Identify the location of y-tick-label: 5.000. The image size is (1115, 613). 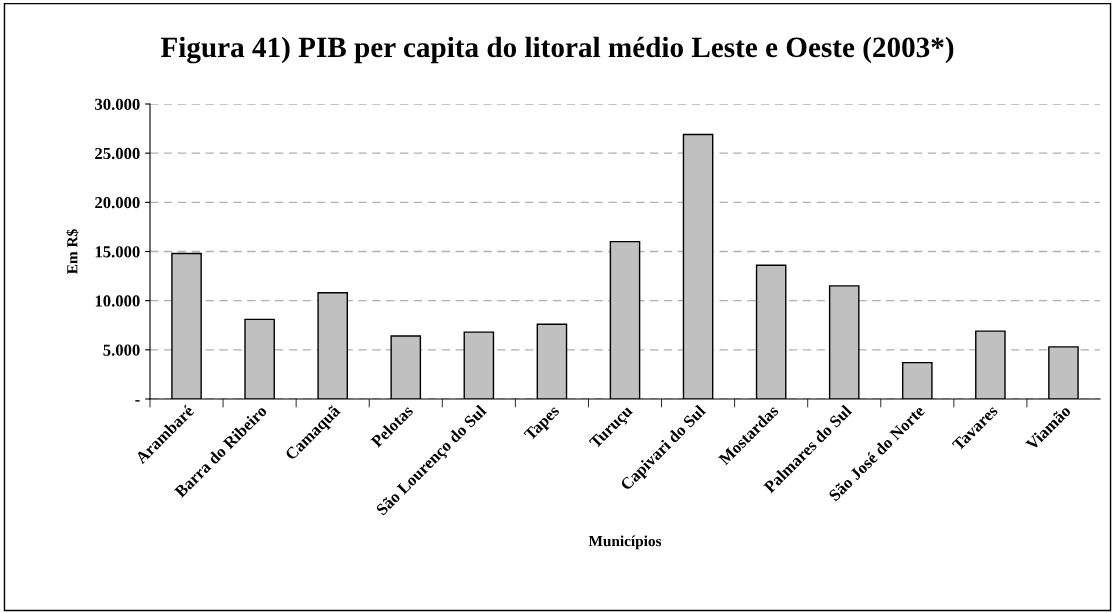
(121, 350).